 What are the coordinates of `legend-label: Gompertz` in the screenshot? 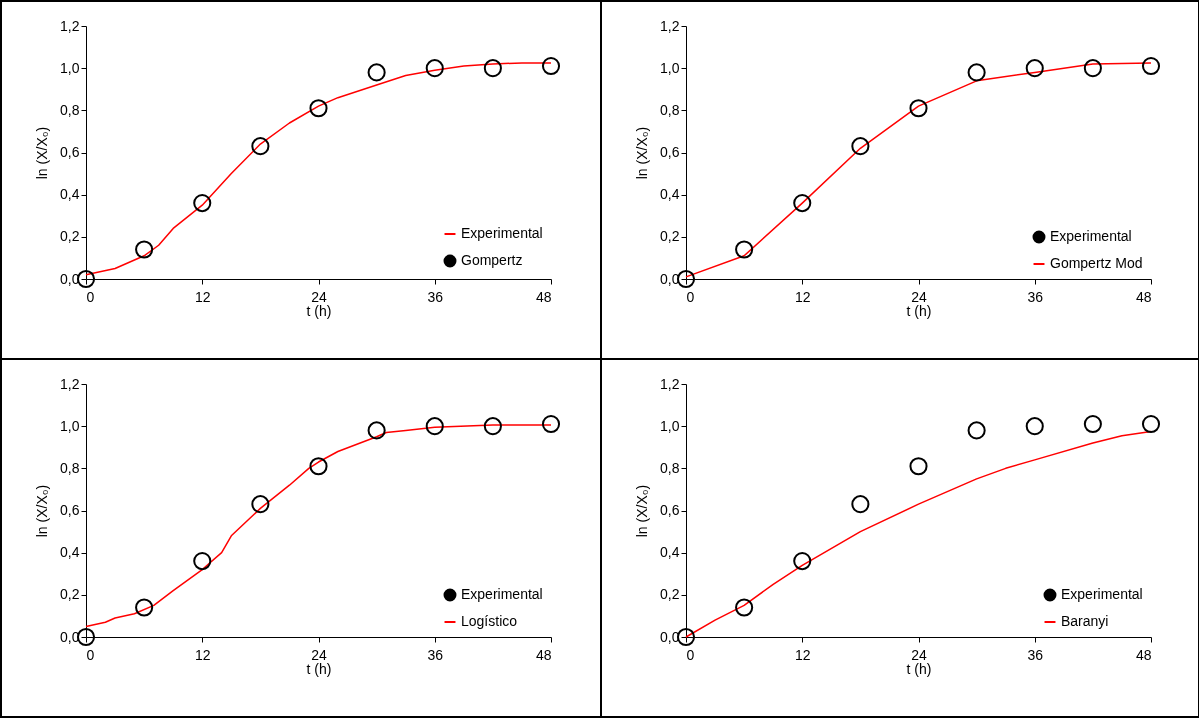 It's located at (492, 260).